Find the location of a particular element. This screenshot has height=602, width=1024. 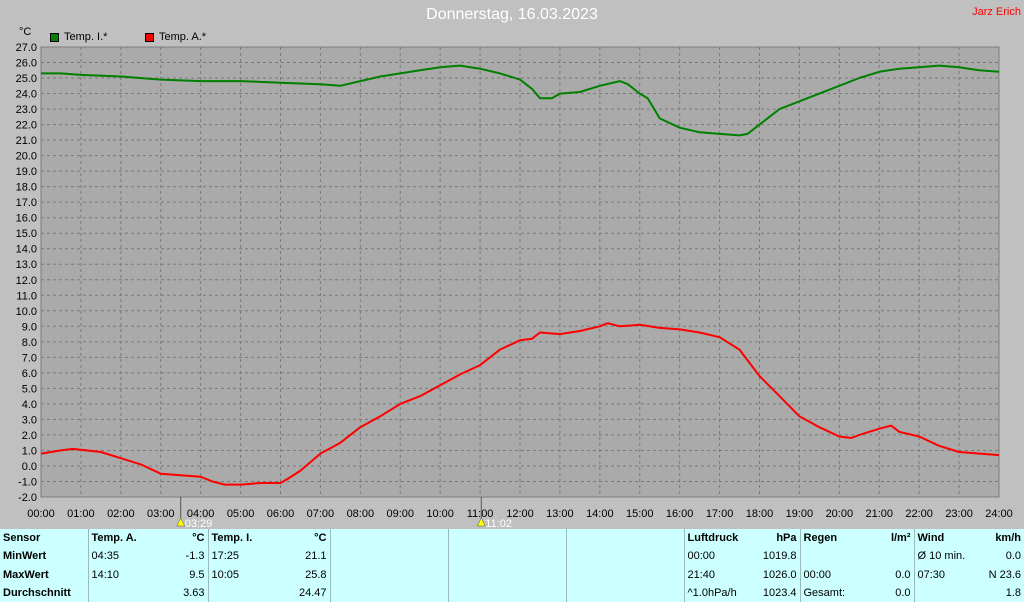

x-tick-label: 02:00 is located at coordinates (121, 514).